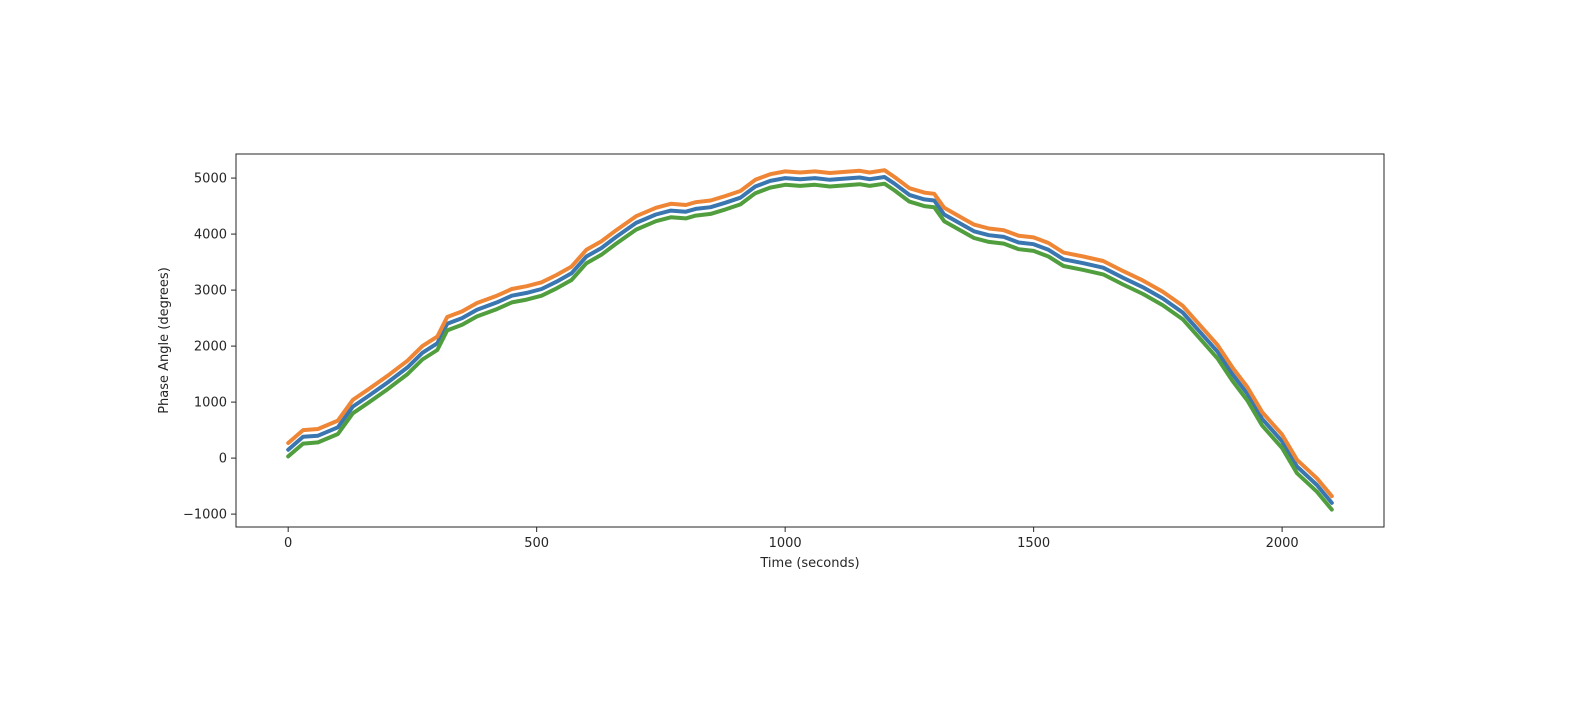  Describe the element at coordinates (1033, 543) in the screenshot. I see `x-tick-label: 1500` at that location.